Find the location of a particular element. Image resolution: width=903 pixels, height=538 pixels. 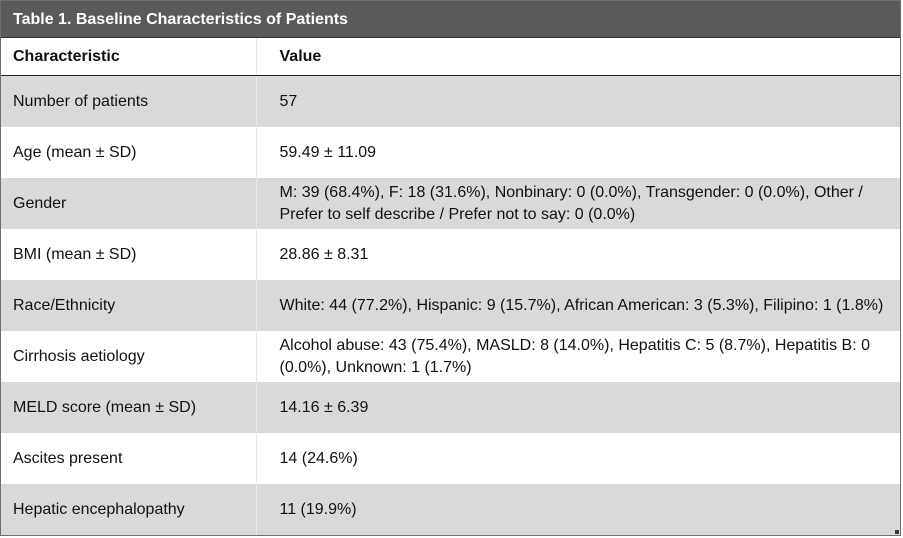

cell-characteristic: Ascites present is located at coordinates (128, 458).